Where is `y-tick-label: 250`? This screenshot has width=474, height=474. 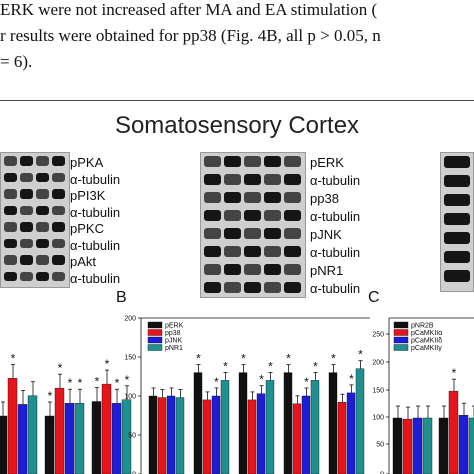
y-tick-label: 250 is located at coordinates (378, 335).